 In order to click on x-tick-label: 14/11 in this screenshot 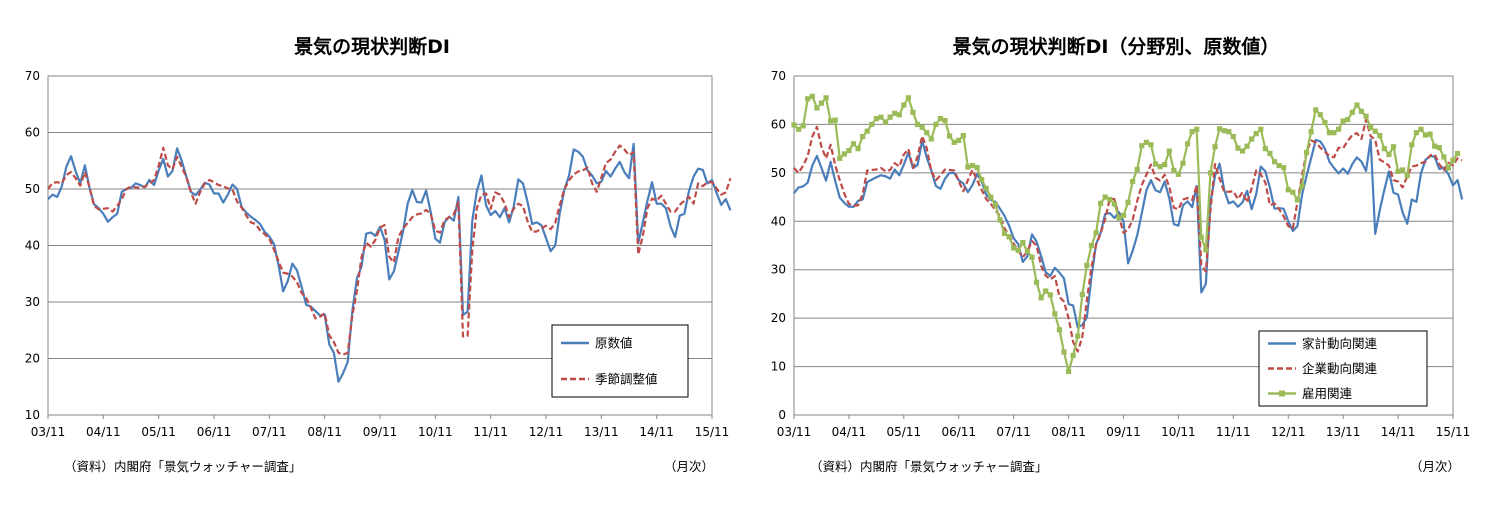, I will do `click(1398, 432)`.